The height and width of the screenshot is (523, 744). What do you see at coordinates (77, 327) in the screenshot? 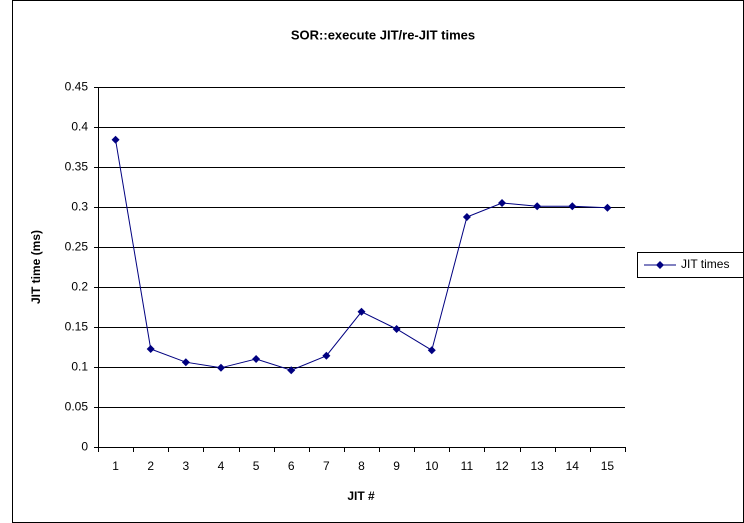
I see `y-tick-label: 0.15` at bounding box center [77, 327].